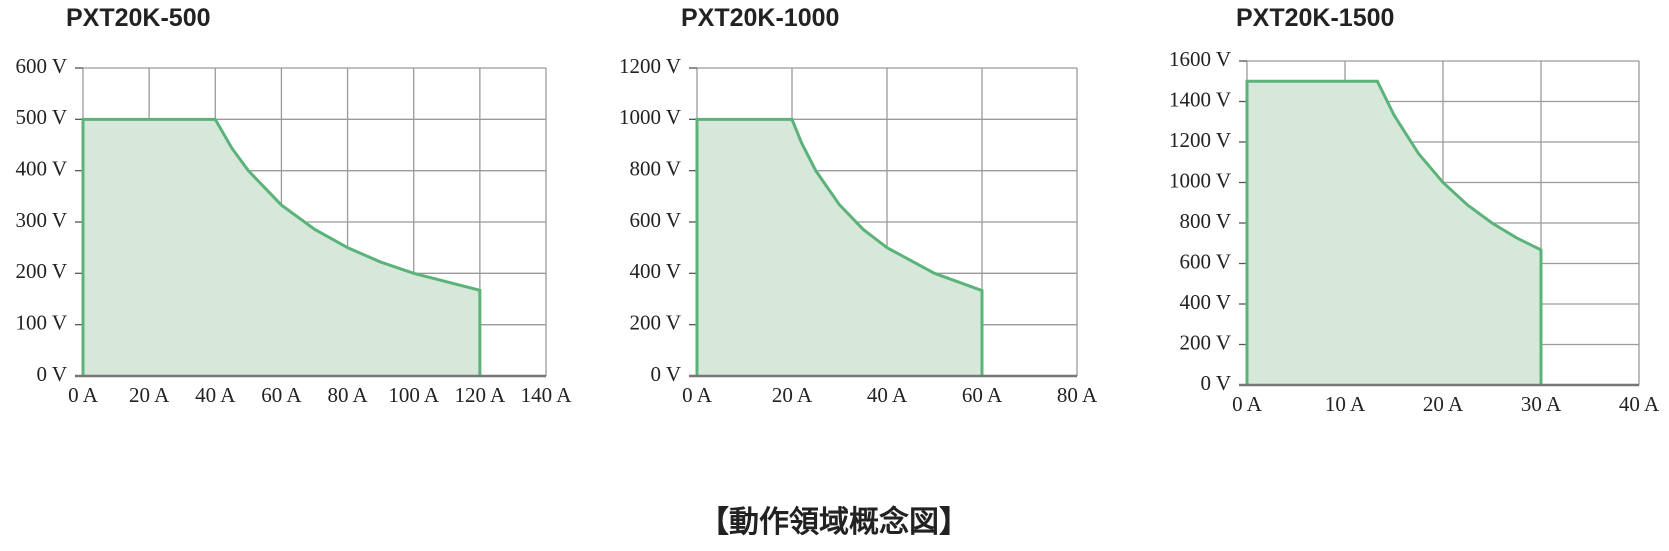 The image size is (1669, 551). I want to click on chart-title: PXT20K-1000, so click(760, 18).